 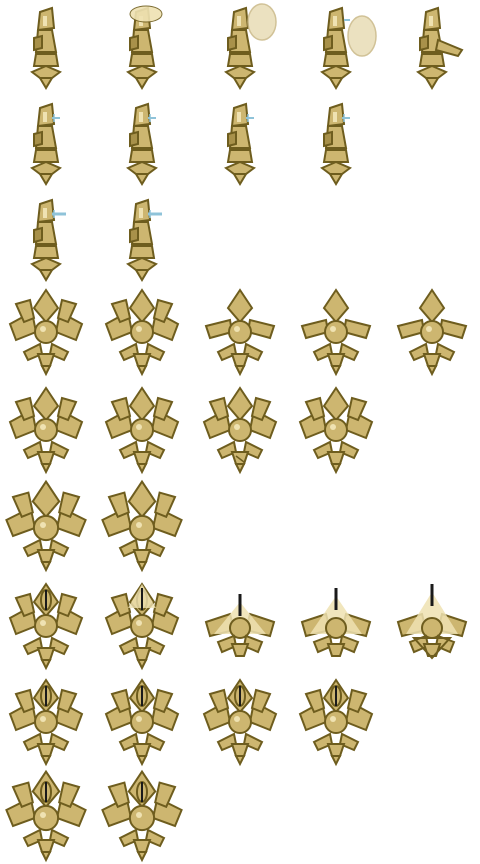 What do you see at coordinates (440, 48) in the screenshot?
I see `sprite-knight-lunge` at bounding box center [440, 48].